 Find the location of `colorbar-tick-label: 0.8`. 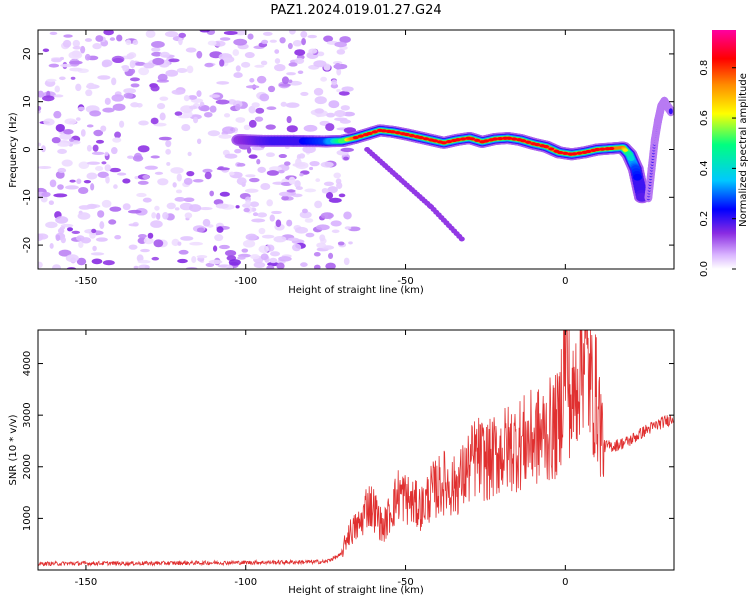

colorbar-tick-label: 0.8 is located at coordinates (704, 68).